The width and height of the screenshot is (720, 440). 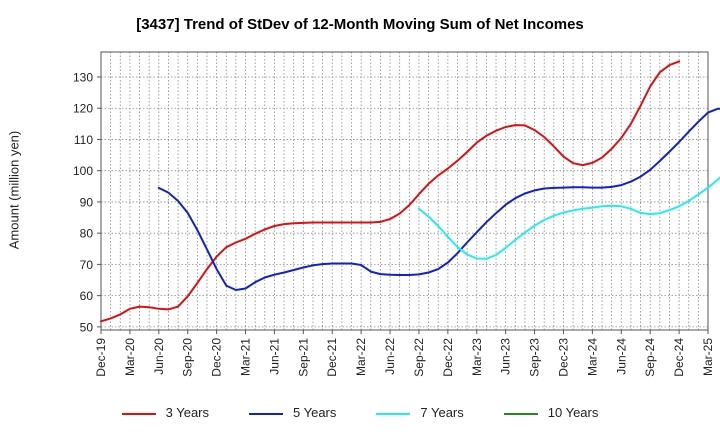 I want to click on legend-label: 7 Years, so click(x=442, y=413).